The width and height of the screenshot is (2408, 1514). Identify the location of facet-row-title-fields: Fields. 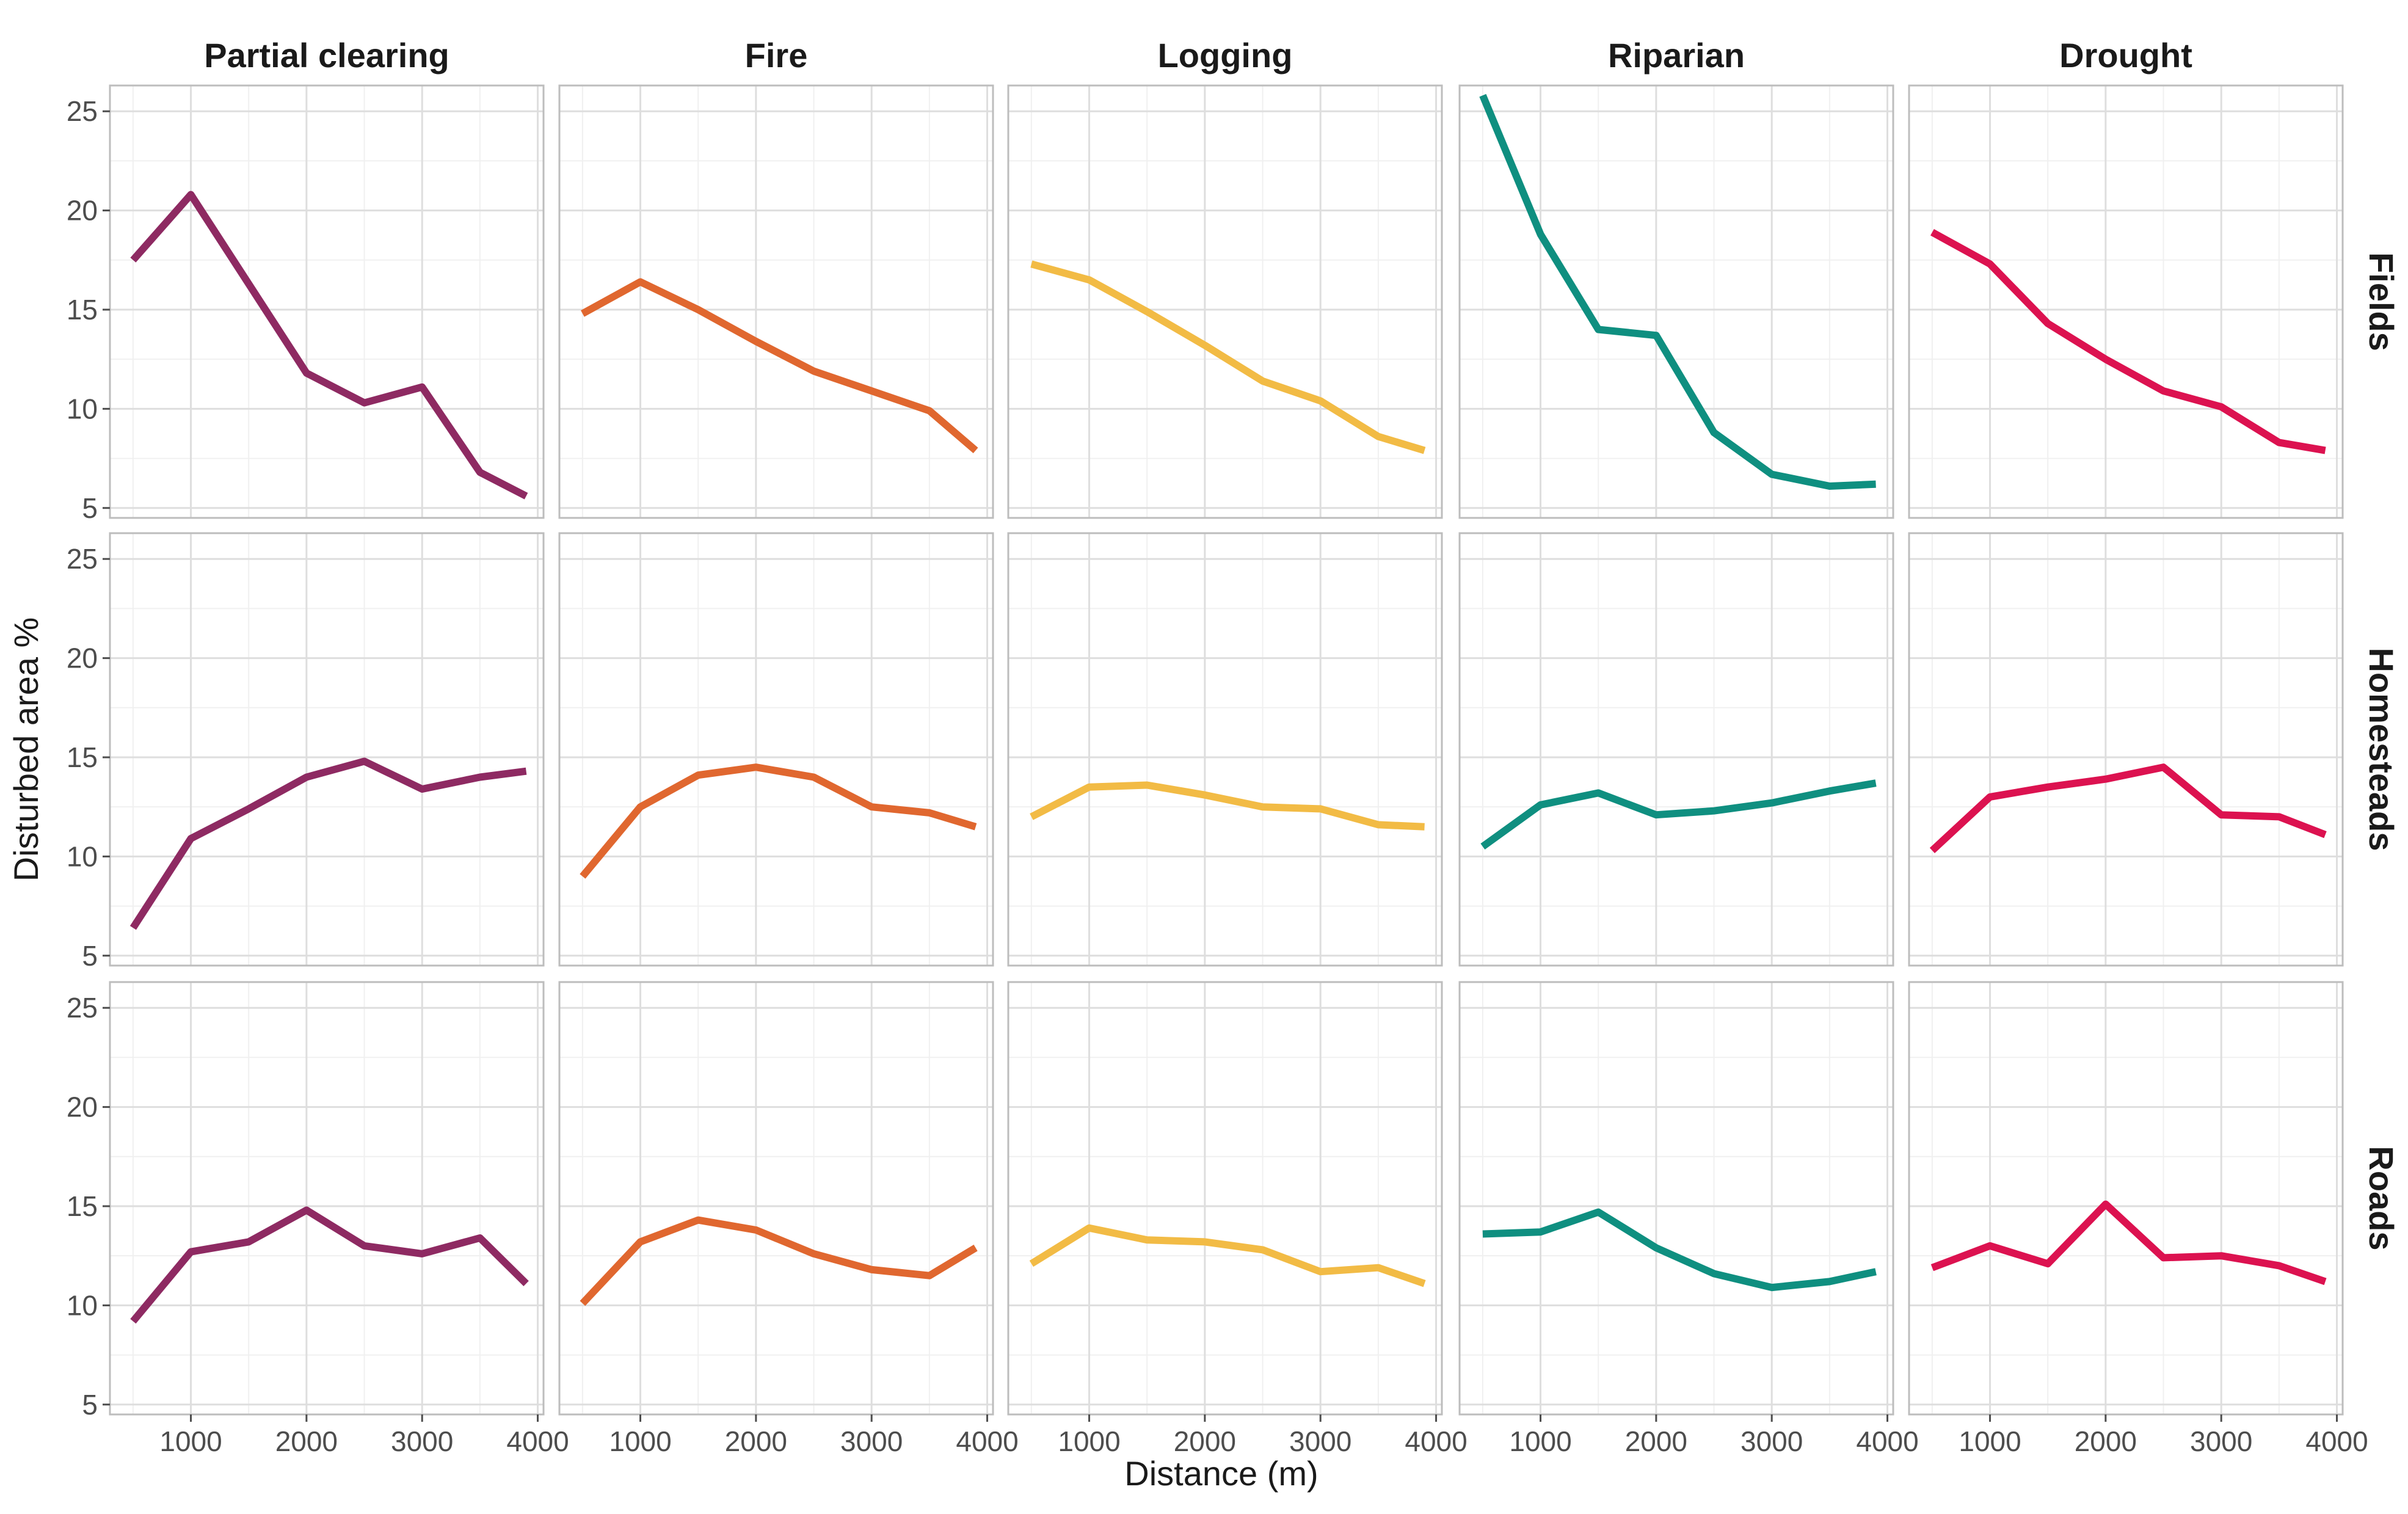
(2381, 301).